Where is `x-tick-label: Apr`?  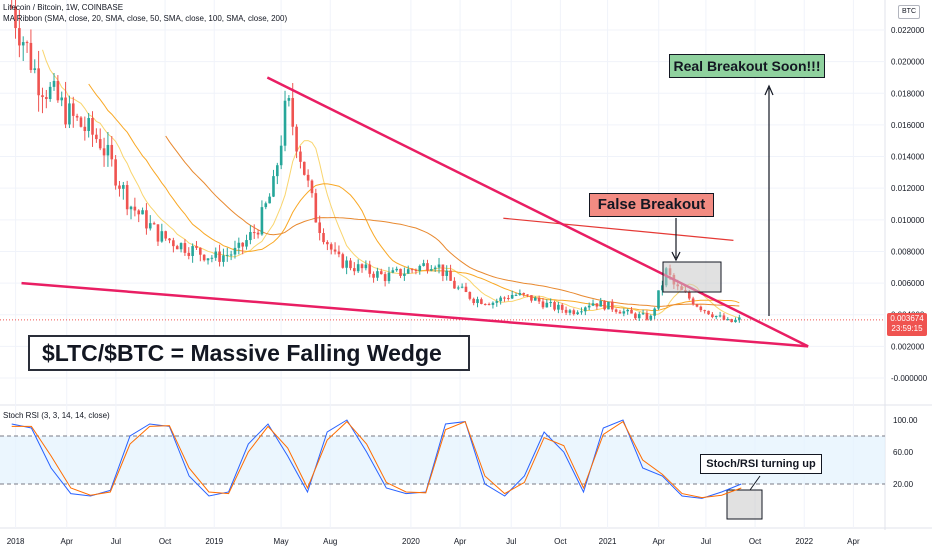
x-tick-label: Apr is located at coordinates (67, 541).